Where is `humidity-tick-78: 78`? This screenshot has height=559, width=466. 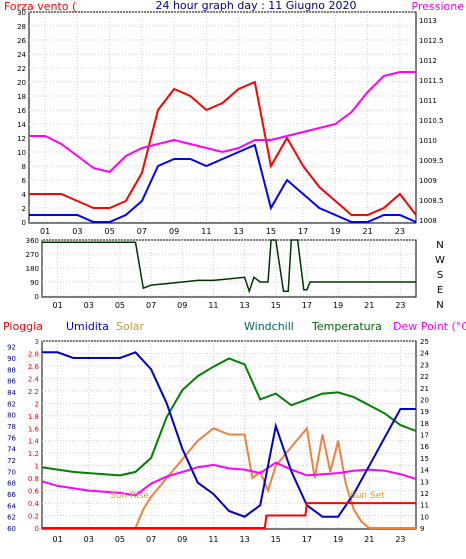 humidity-tick-78: 78 is located at coordinates (11, 427).